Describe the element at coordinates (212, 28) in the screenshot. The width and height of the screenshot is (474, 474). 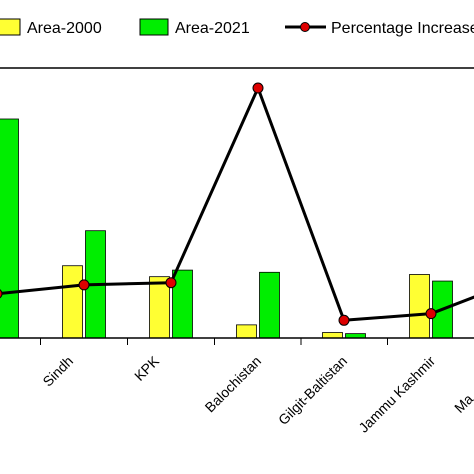
I see `legend-label-area-2021: Area-2021` at that location.